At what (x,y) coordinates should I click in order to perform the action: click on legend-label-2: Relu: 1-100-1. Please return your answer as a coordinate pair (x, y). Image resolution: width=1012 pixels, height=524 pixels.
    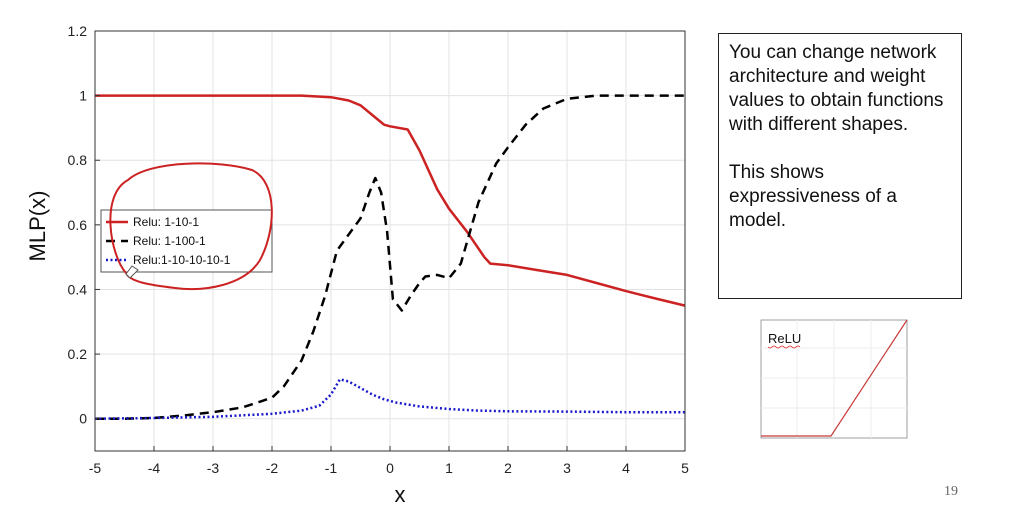
    Looking at the image, I should click on (169, 241).